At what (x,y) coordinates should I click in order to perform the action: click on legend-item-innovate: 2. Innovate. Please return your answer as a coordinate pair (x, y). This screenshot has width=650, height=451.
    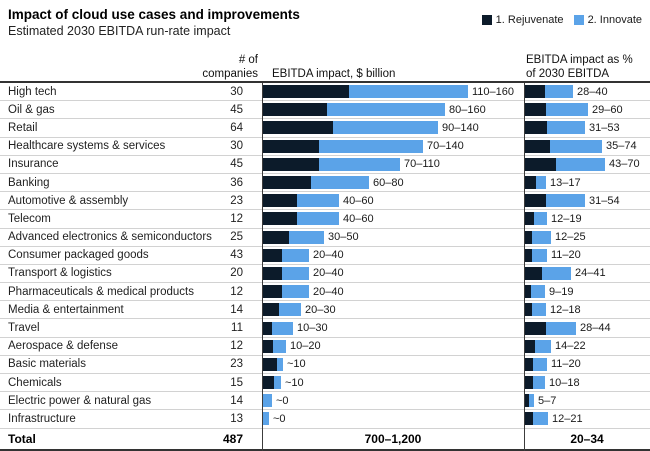
    Looking at the image, I should click on (607, 20).